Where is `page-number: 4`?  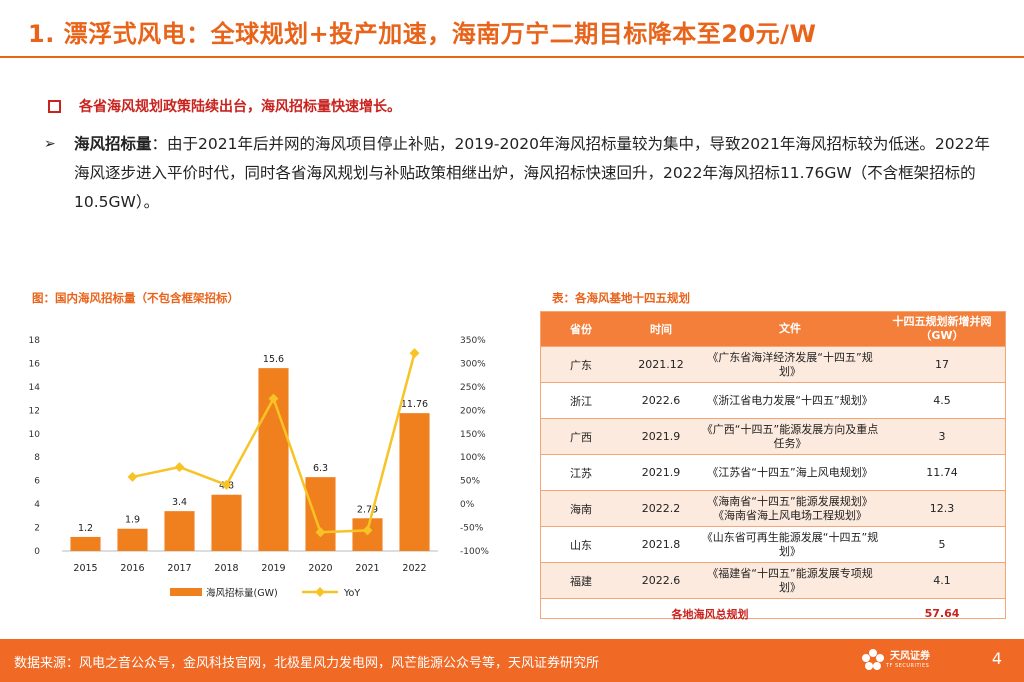 page-number: 4 is located at coordinates (996, 658).